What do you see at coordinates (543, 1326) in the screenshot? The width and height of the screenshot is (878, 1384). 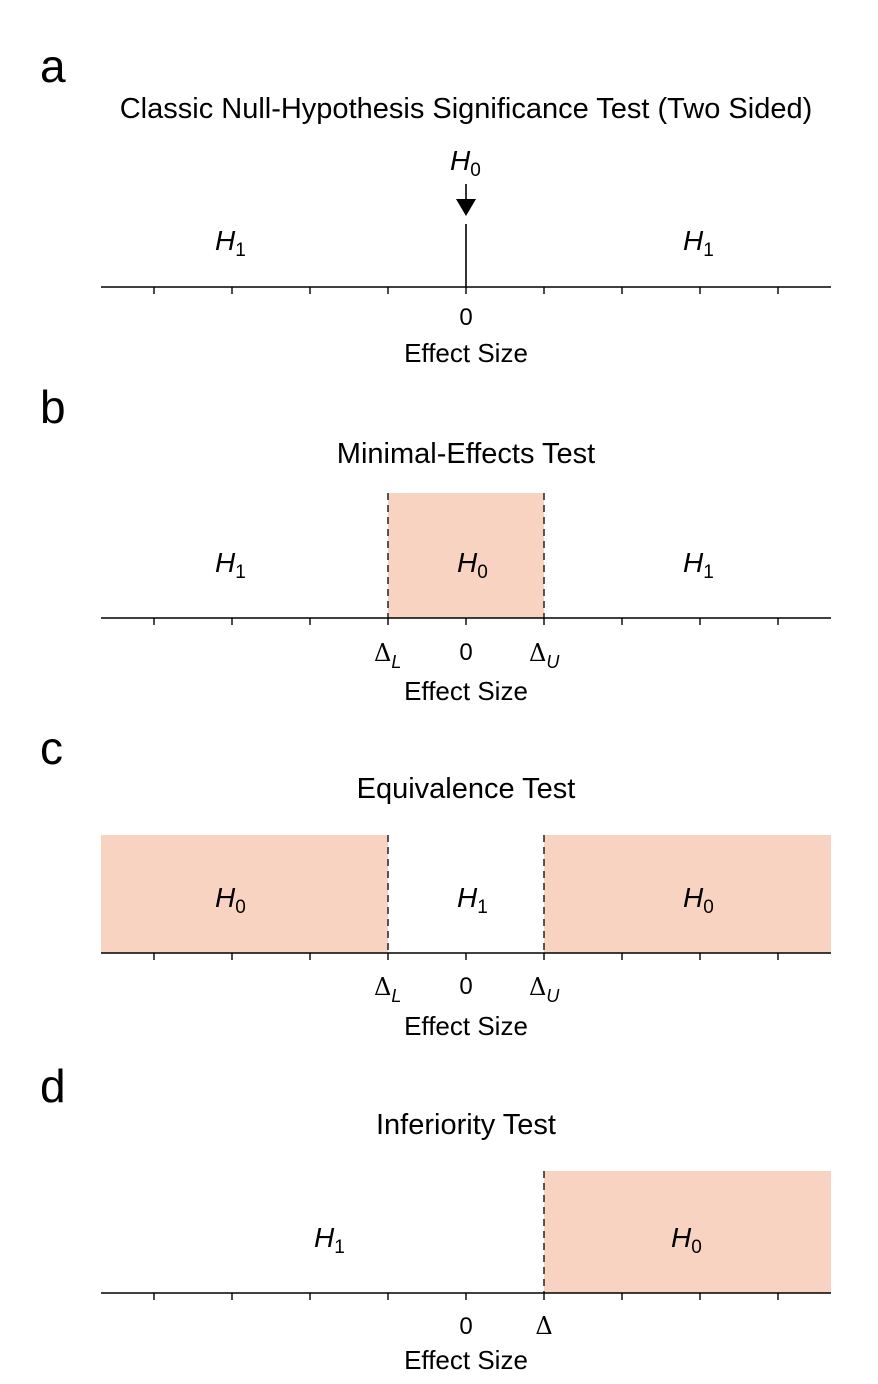 I see `panel-d-delta: Δ` at bounding box center [543, 1326].